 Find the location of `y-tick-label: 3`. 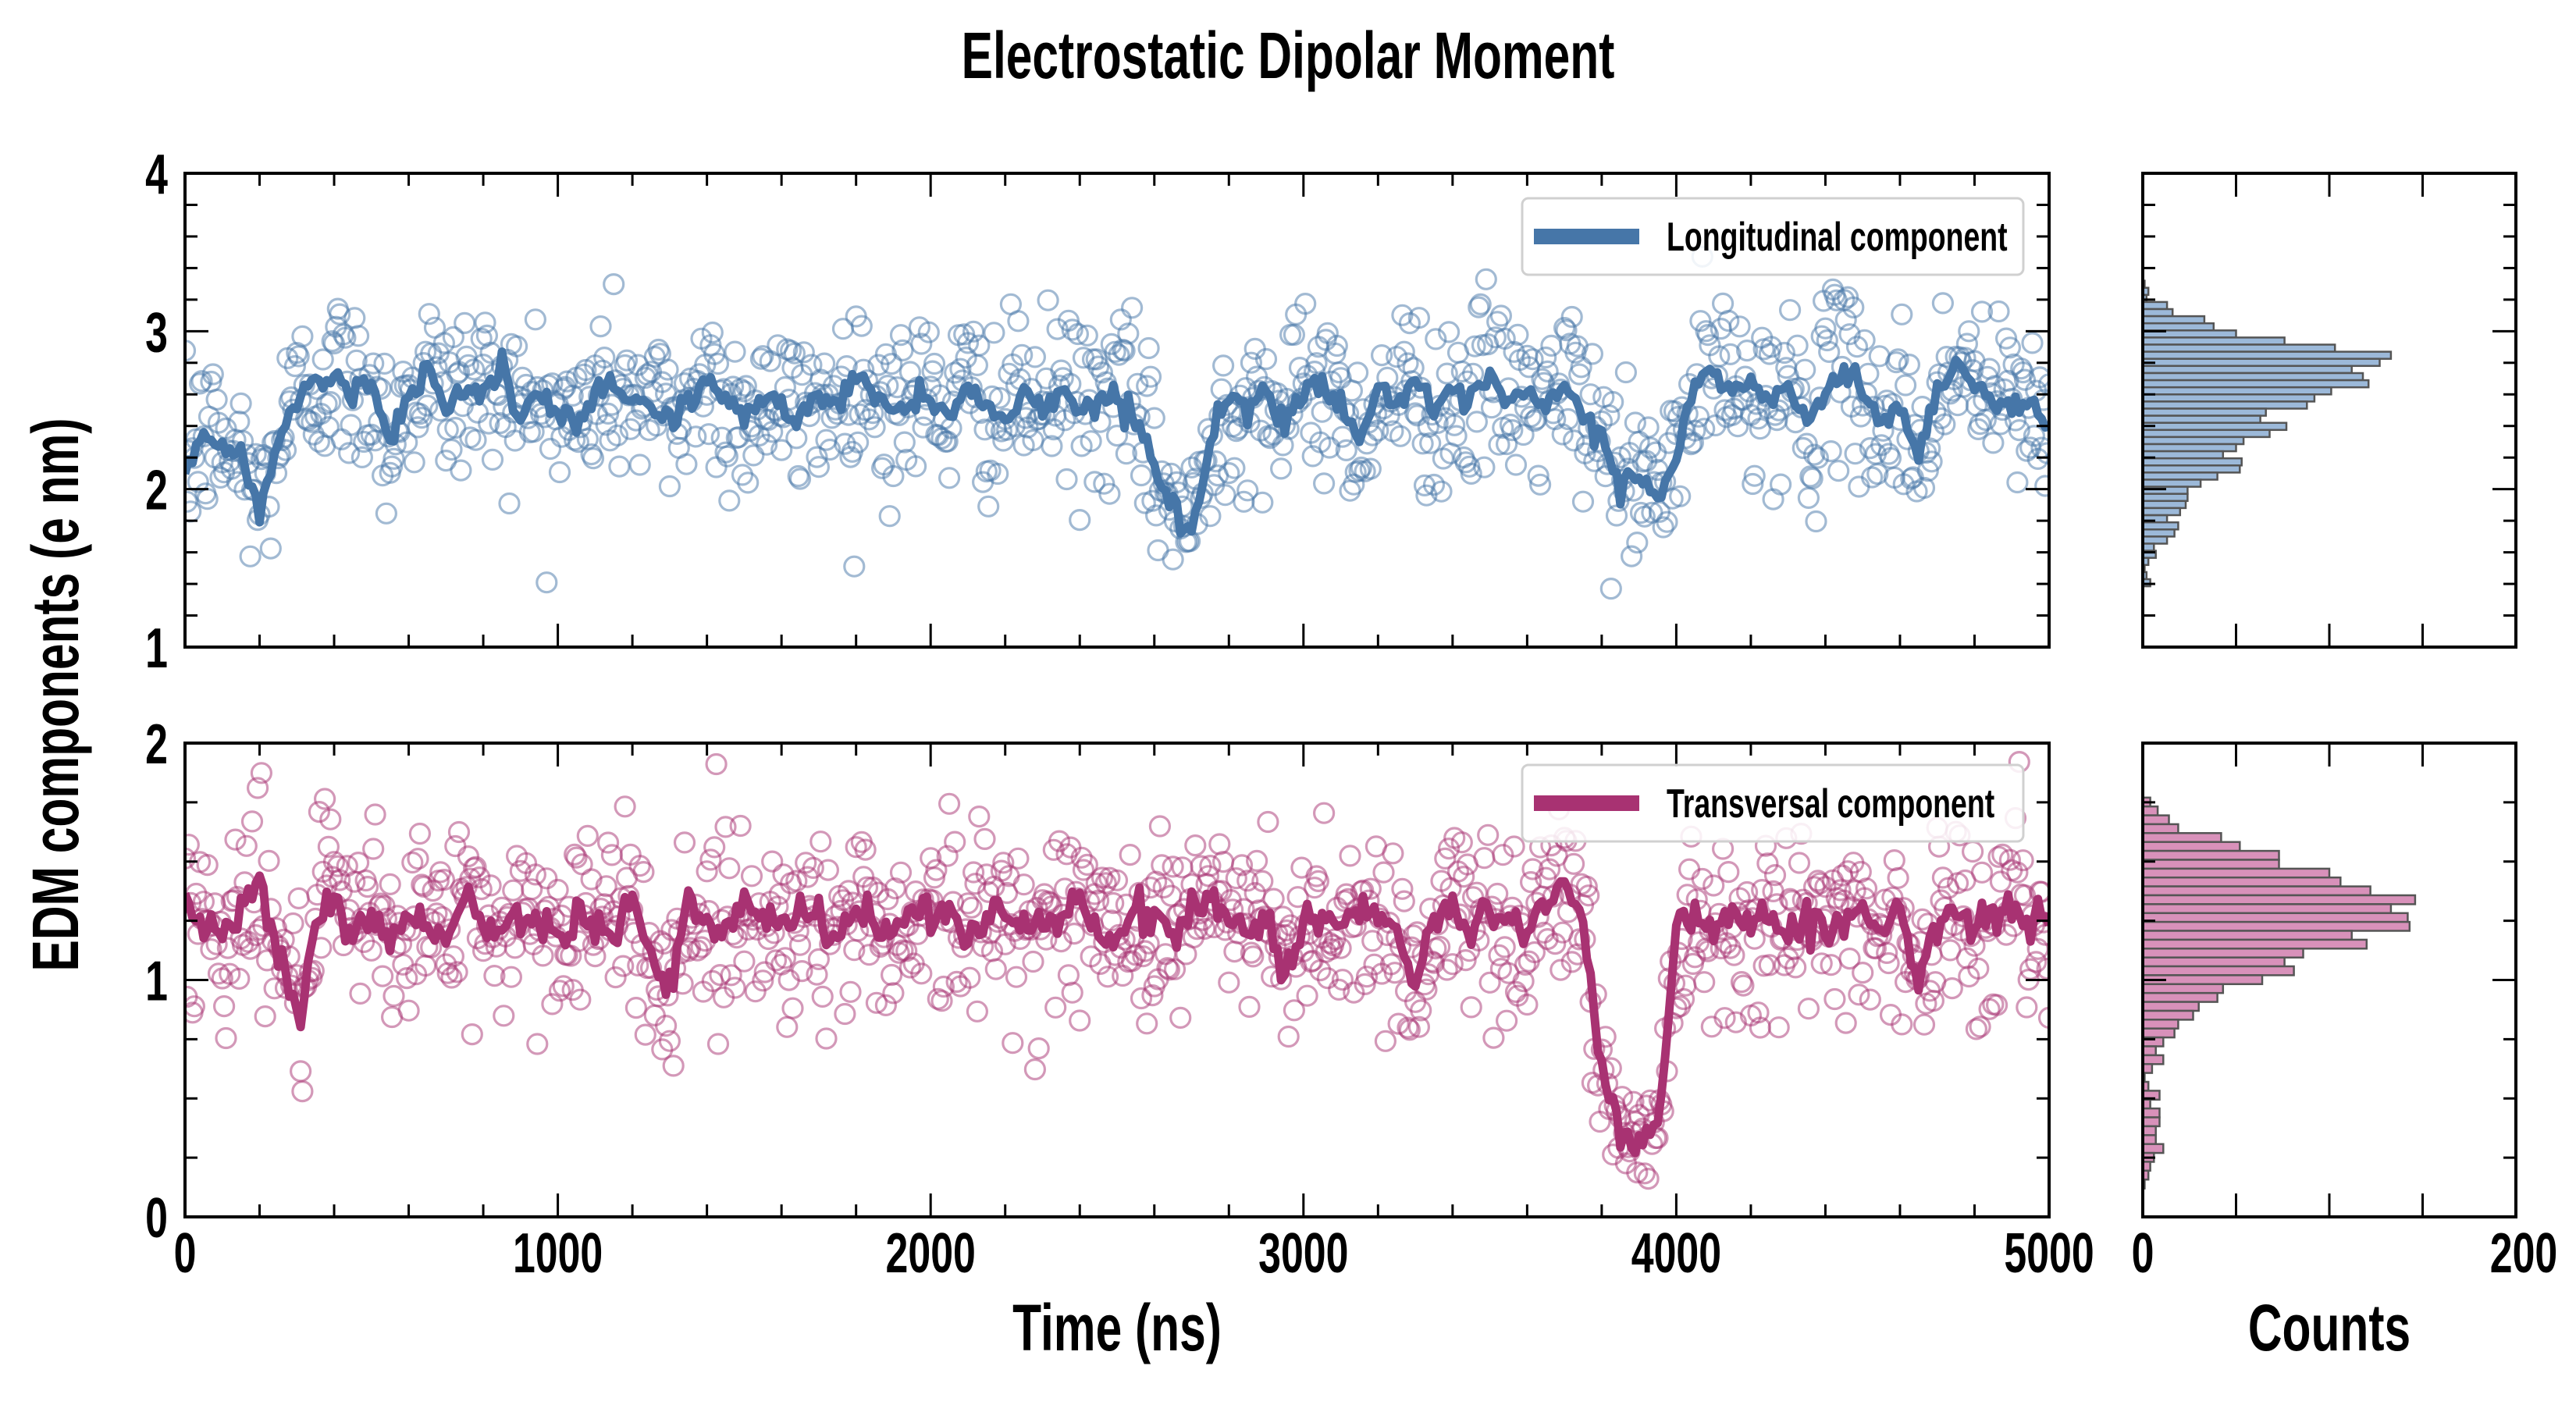

y-tick-label: 3 is located at coordinates (156, 332).